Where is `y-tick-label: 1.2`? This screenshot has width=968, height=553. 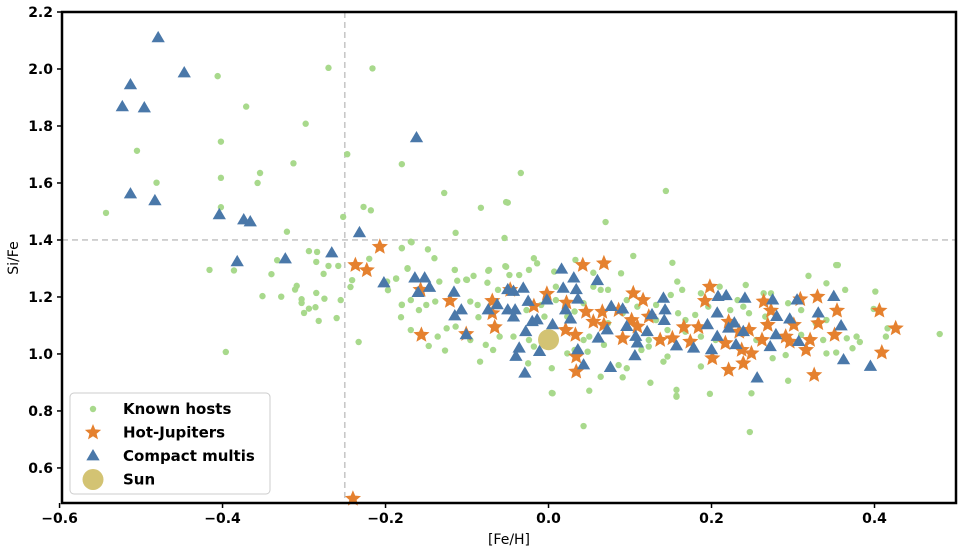 y-tick-label: 1.2 is located at coordinates (40, 298).